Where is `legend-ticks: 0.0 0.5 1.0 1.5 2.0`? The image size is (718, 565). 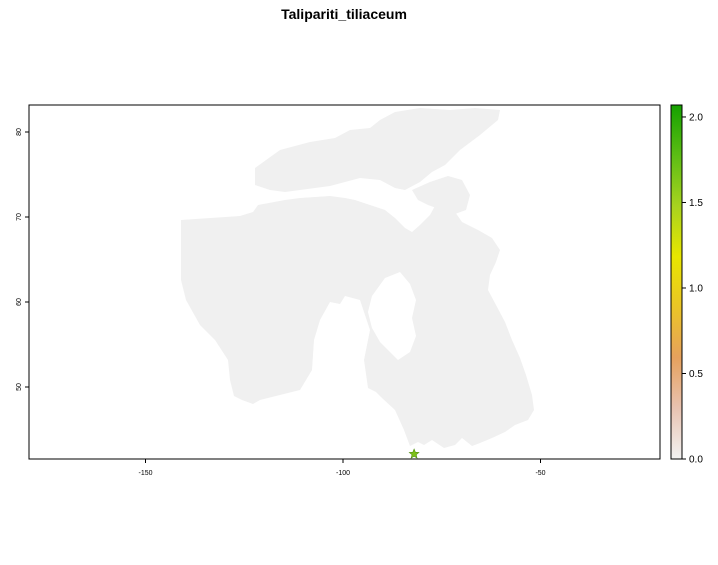 legend-ticks: 0.0 0.5 1.0 1.5 2.0 is located at coordinates (692, 289).